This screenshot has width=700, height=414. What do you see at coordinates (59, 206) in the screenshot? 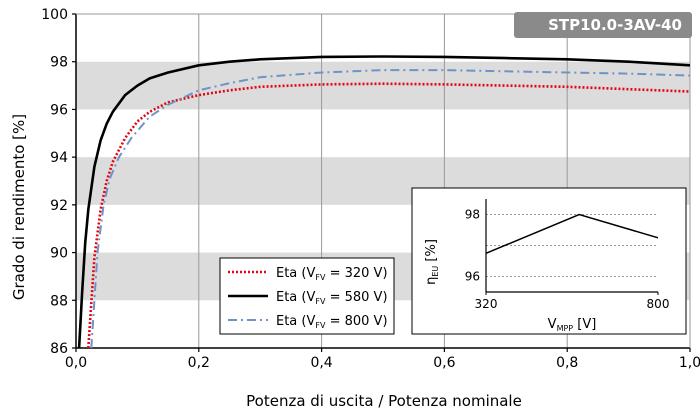
I see `y-tick-label: 92` at bounding box center [59, 206].